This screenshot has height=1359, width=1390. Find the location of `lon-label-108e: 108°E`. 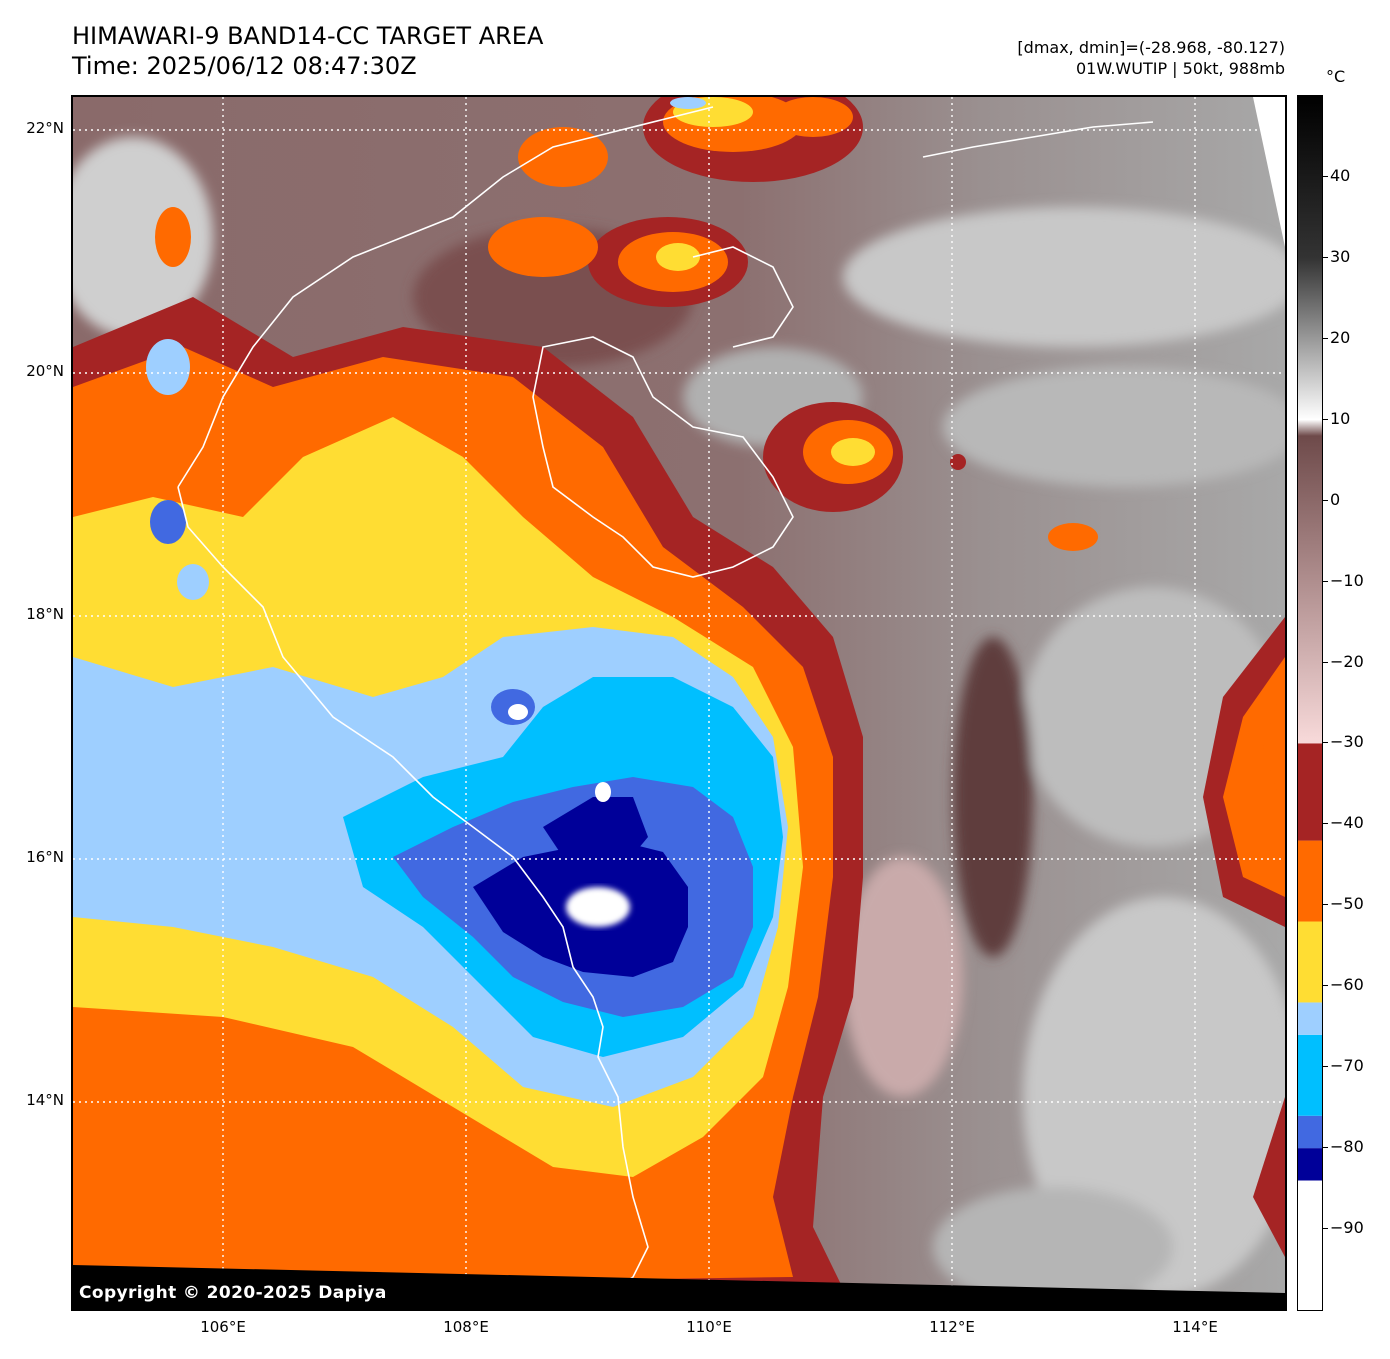

lon-label-108e: 108°E is located at coordinates (466, 1327).